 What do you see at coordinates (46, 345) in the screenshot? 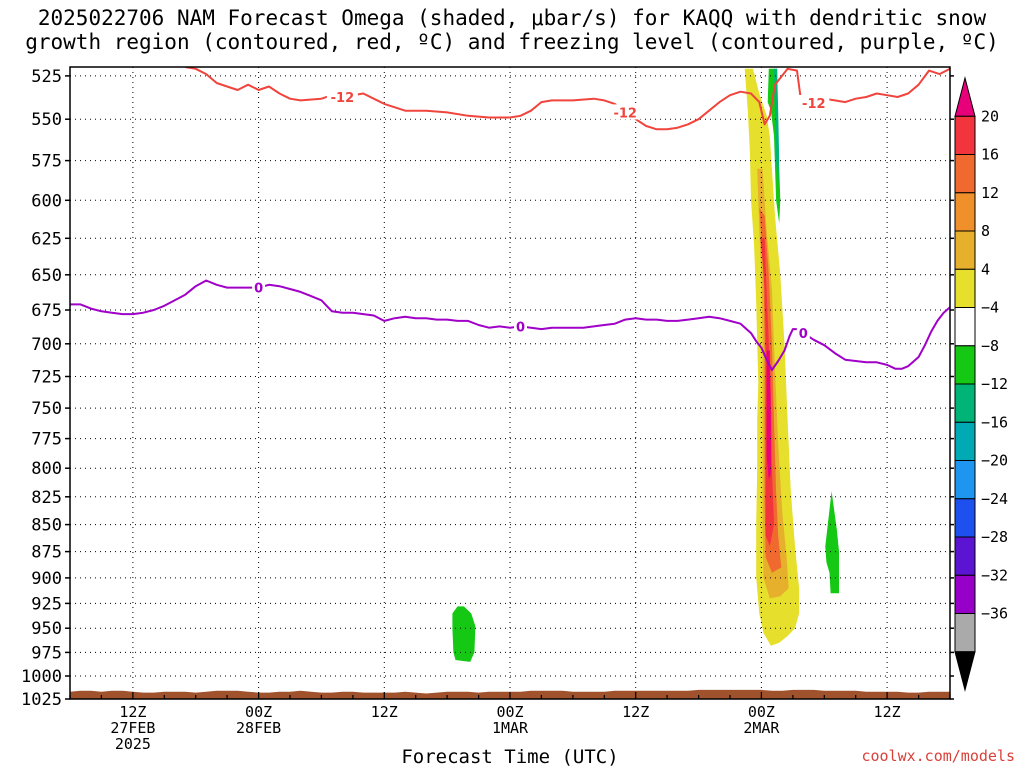
I see `y-tick-label: 700` at bounding box center [46, 345].